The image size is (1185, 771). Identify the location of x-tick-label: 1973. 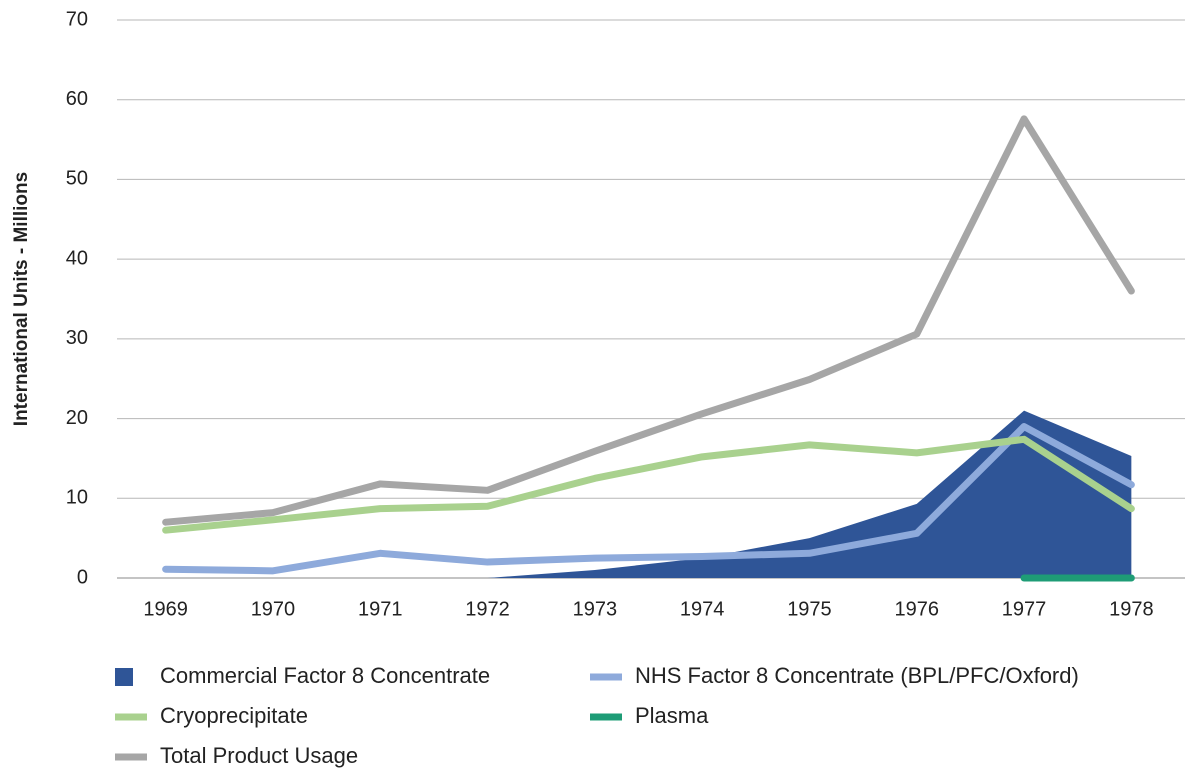
(595, 609).